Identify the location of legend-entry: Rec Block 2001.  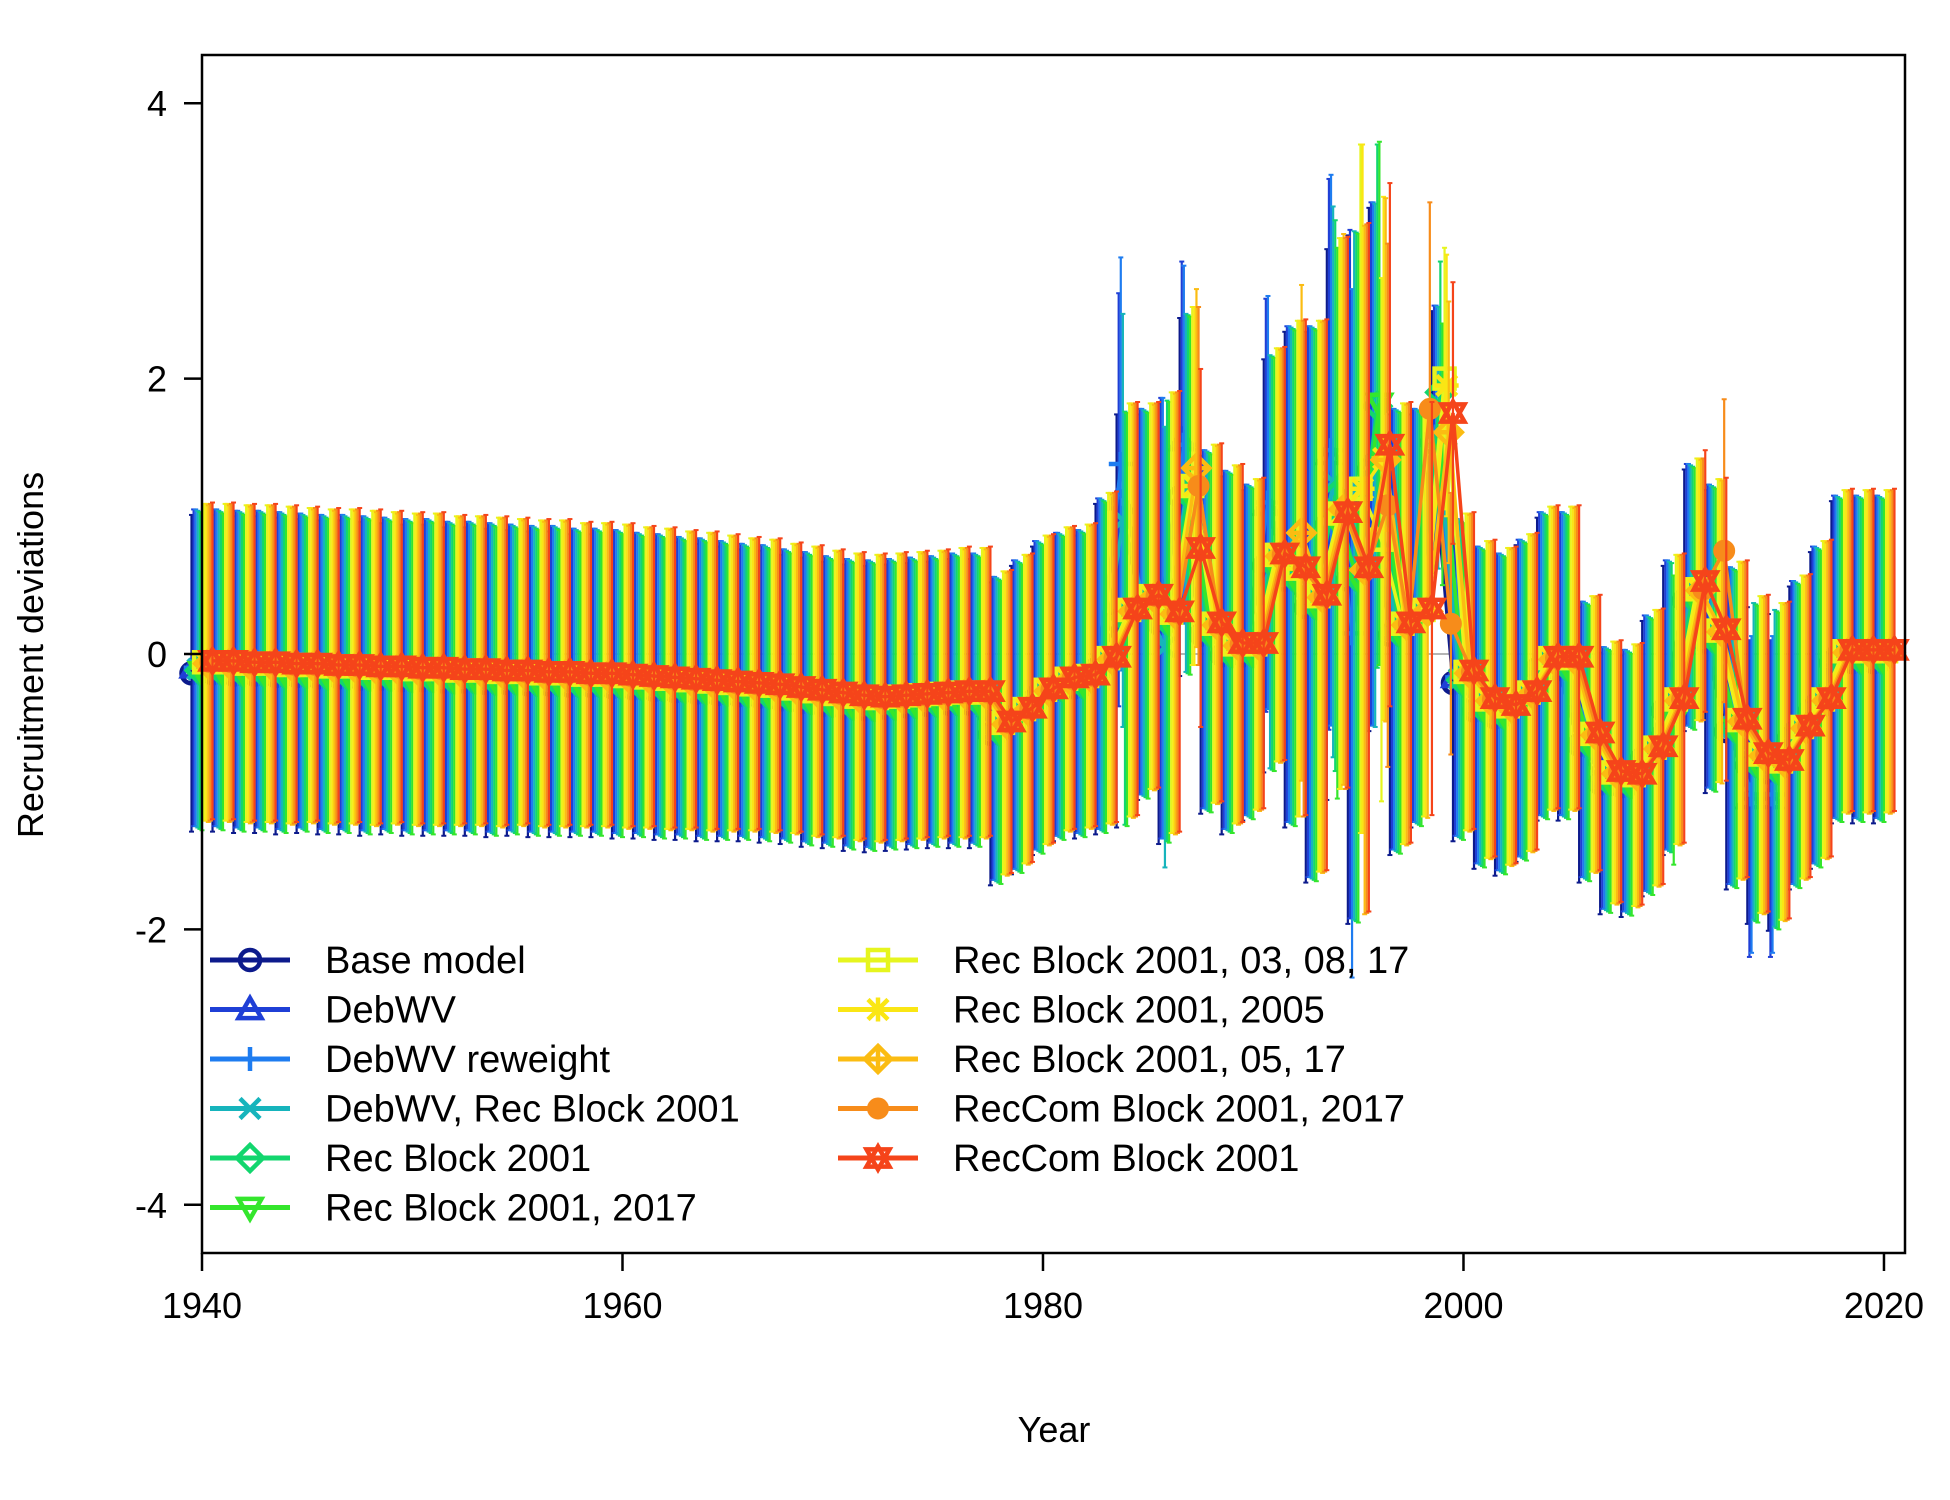
(400, 1159).